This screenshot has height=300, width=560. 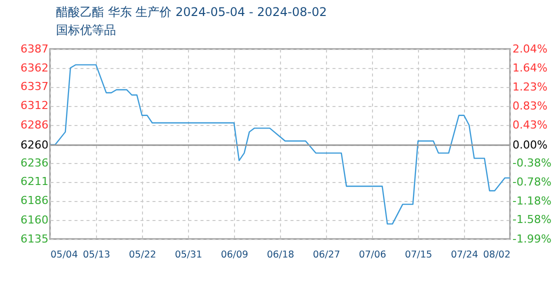 What do you see at coordinates (418, 255) in the screenshot?
I see `x-tick-label: 07/15` at bounding box center [418, 255].